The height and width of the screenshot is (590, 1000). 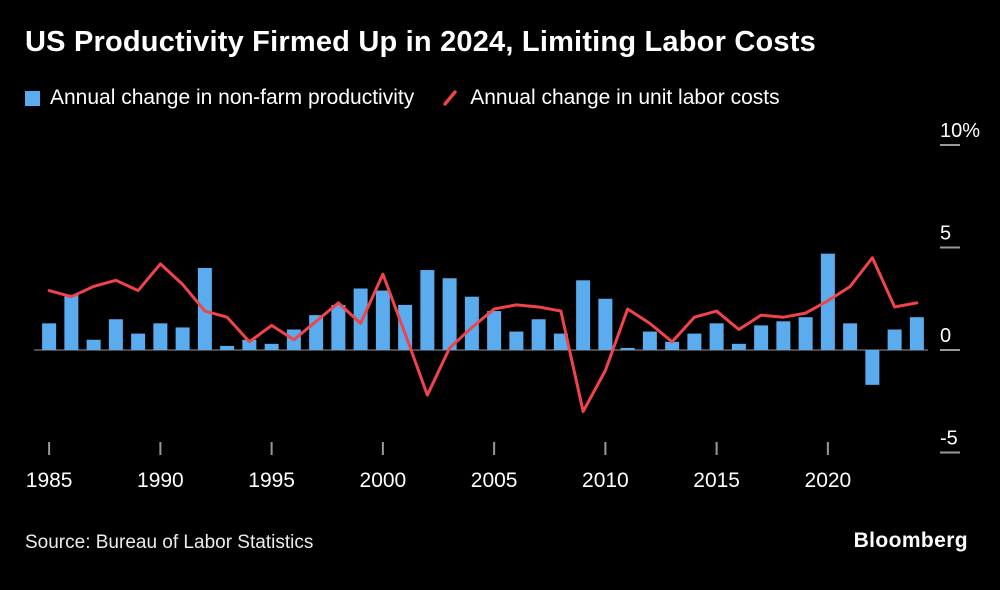 What do you see at coordinates (828, 480) in the screenshot?
I see `x-tick-label-2020: 2020` at bounding box center [828, 480].